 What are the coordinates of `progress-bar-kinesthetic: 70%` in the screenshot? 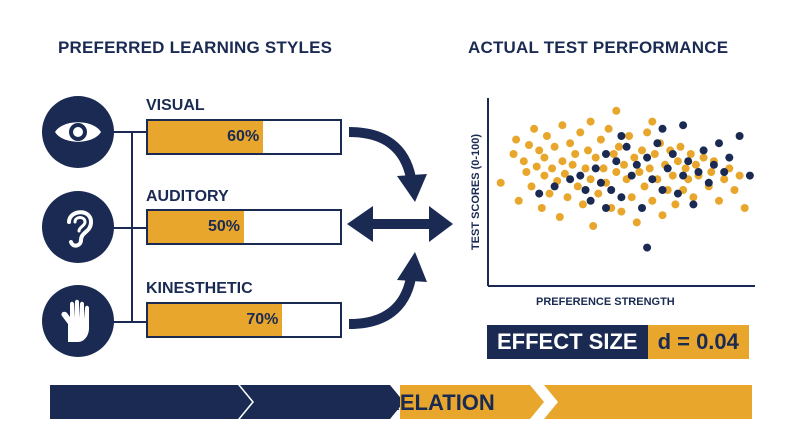 It's located at (244, 320).